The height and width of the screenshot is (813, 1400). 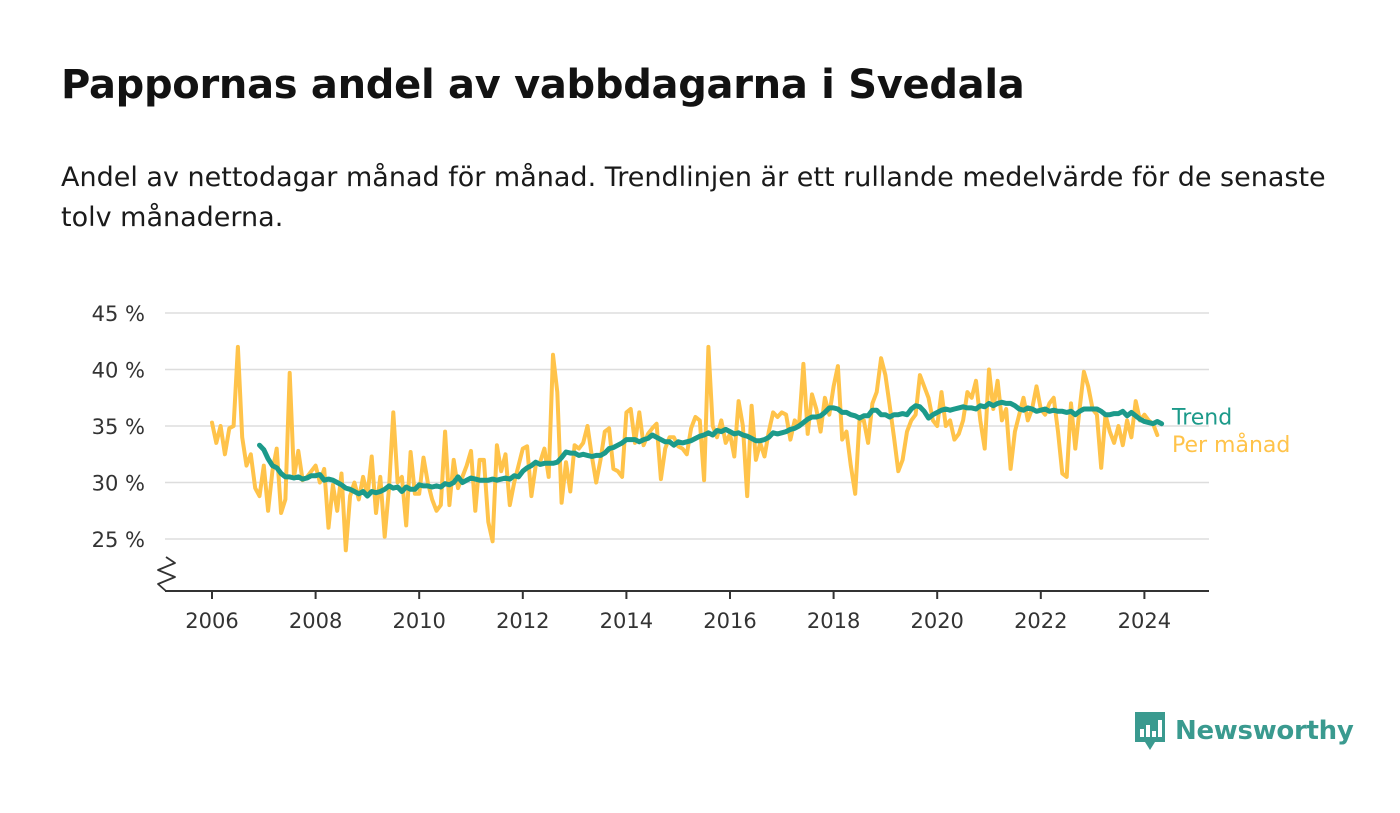 I want to click on x-tick-label: 2016, so click(x=729, y=621).